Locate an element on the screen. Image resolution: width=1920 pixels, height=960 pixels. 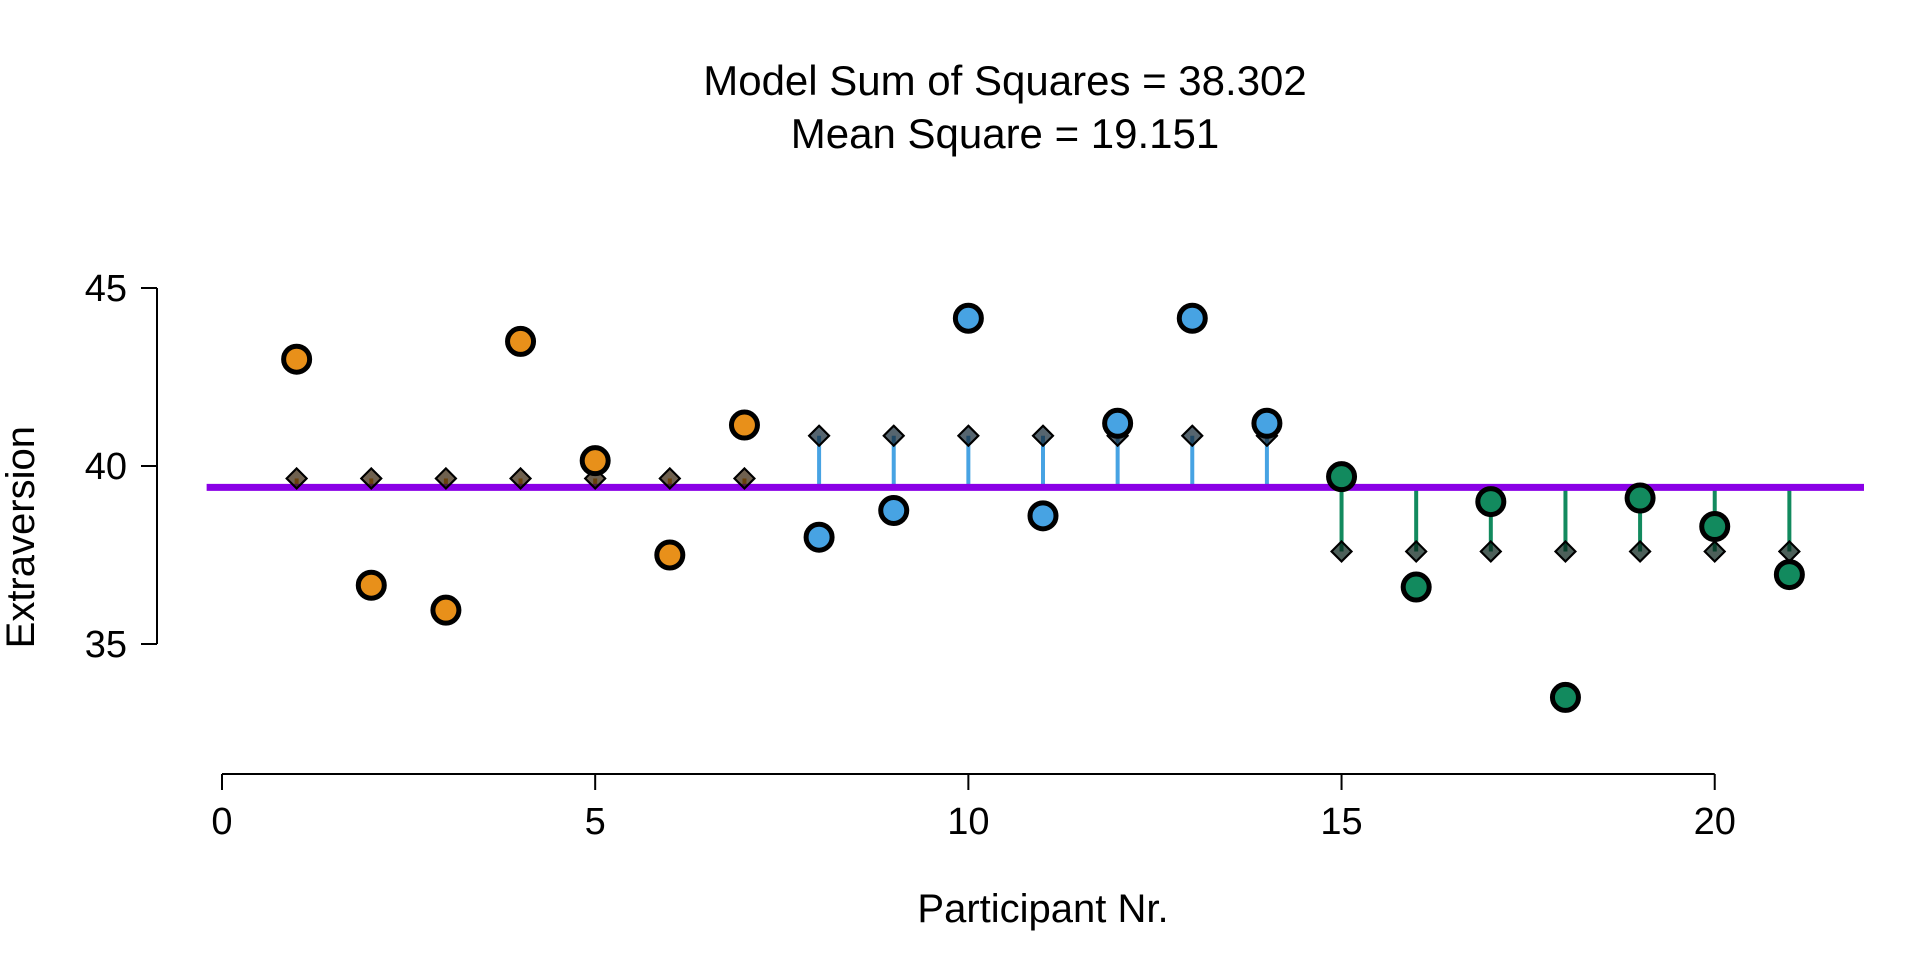
x-tick-label: 10 is located at coordinates (968, 822).